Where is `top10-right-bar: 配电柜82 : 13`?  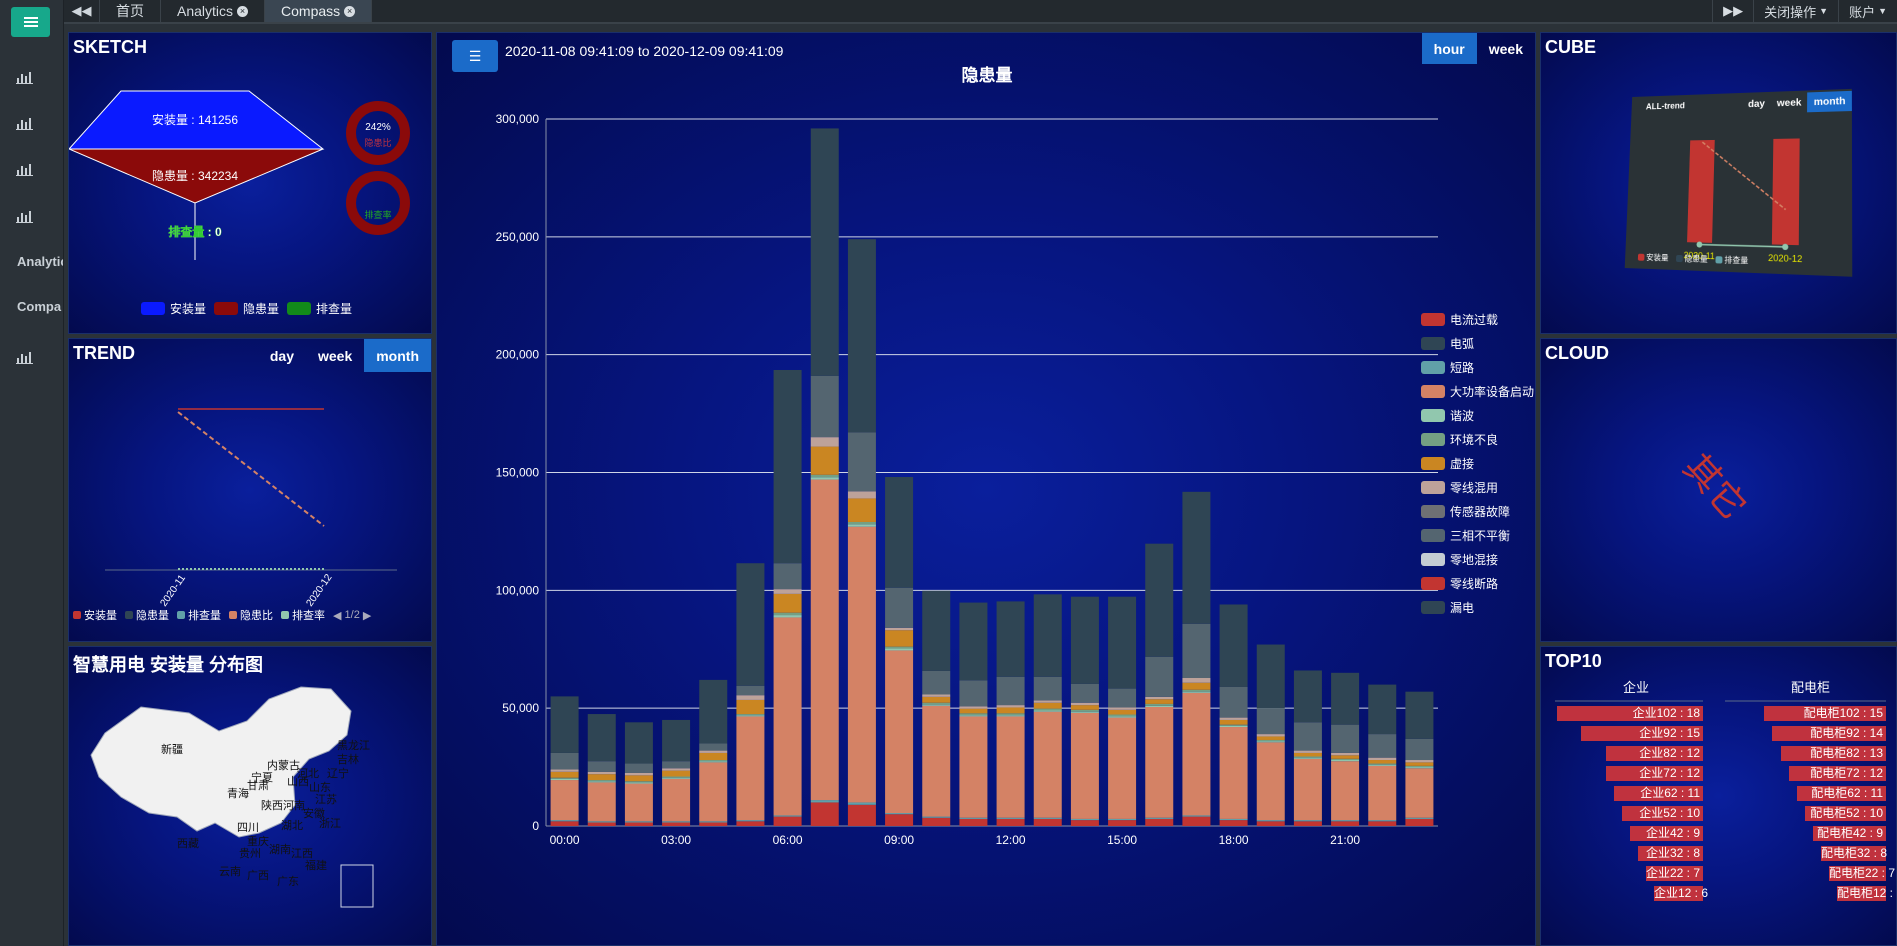
top10-right-bar: 配电柜82 : 13 is located at coordinates (1833, 753).